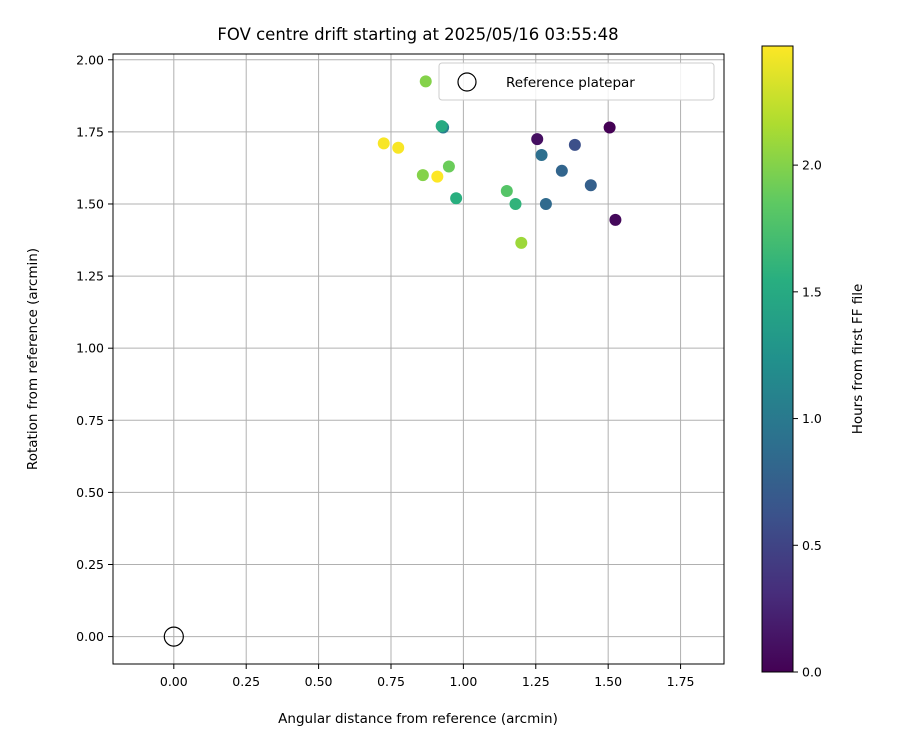  Describe the element at coordinates (90, 131) in the screenshot. I see `y-tick-label: 1.75` at that location.